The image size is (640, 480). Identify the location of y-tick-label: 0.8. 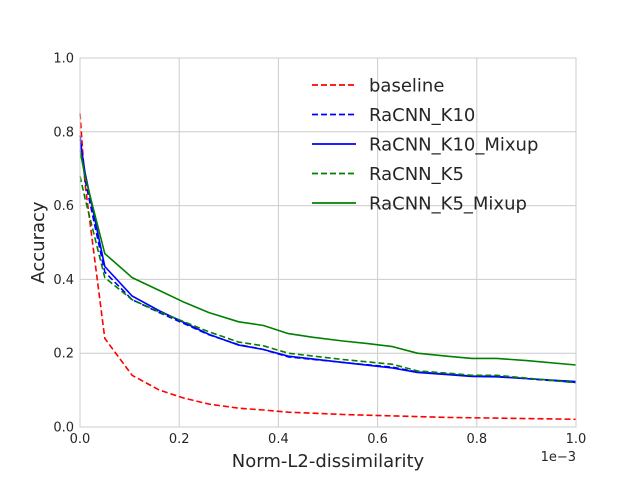
(63, 132).